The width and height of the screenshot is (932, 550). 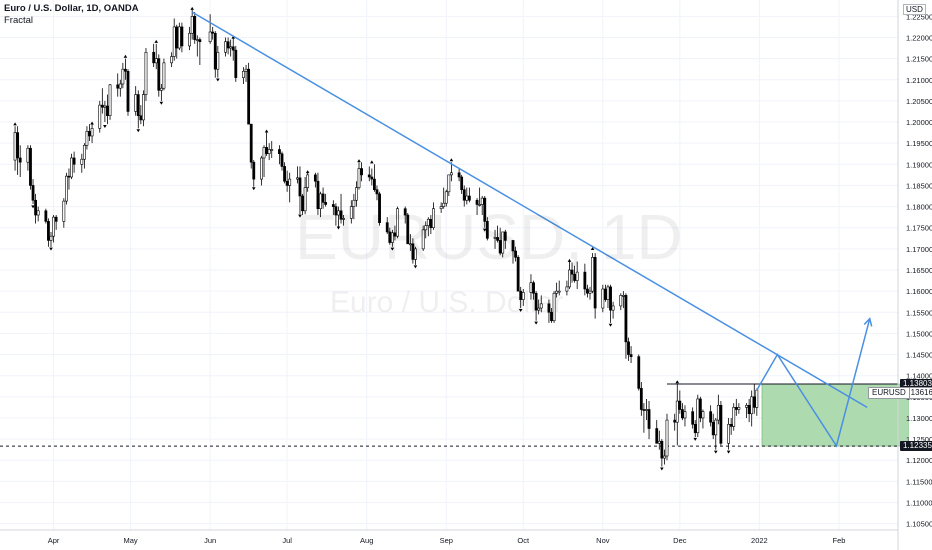 What do you see at coordinates (889, 392) in the screenshot?
I see `symbol-tag: EURUSD` at bounding box center [889, 392].